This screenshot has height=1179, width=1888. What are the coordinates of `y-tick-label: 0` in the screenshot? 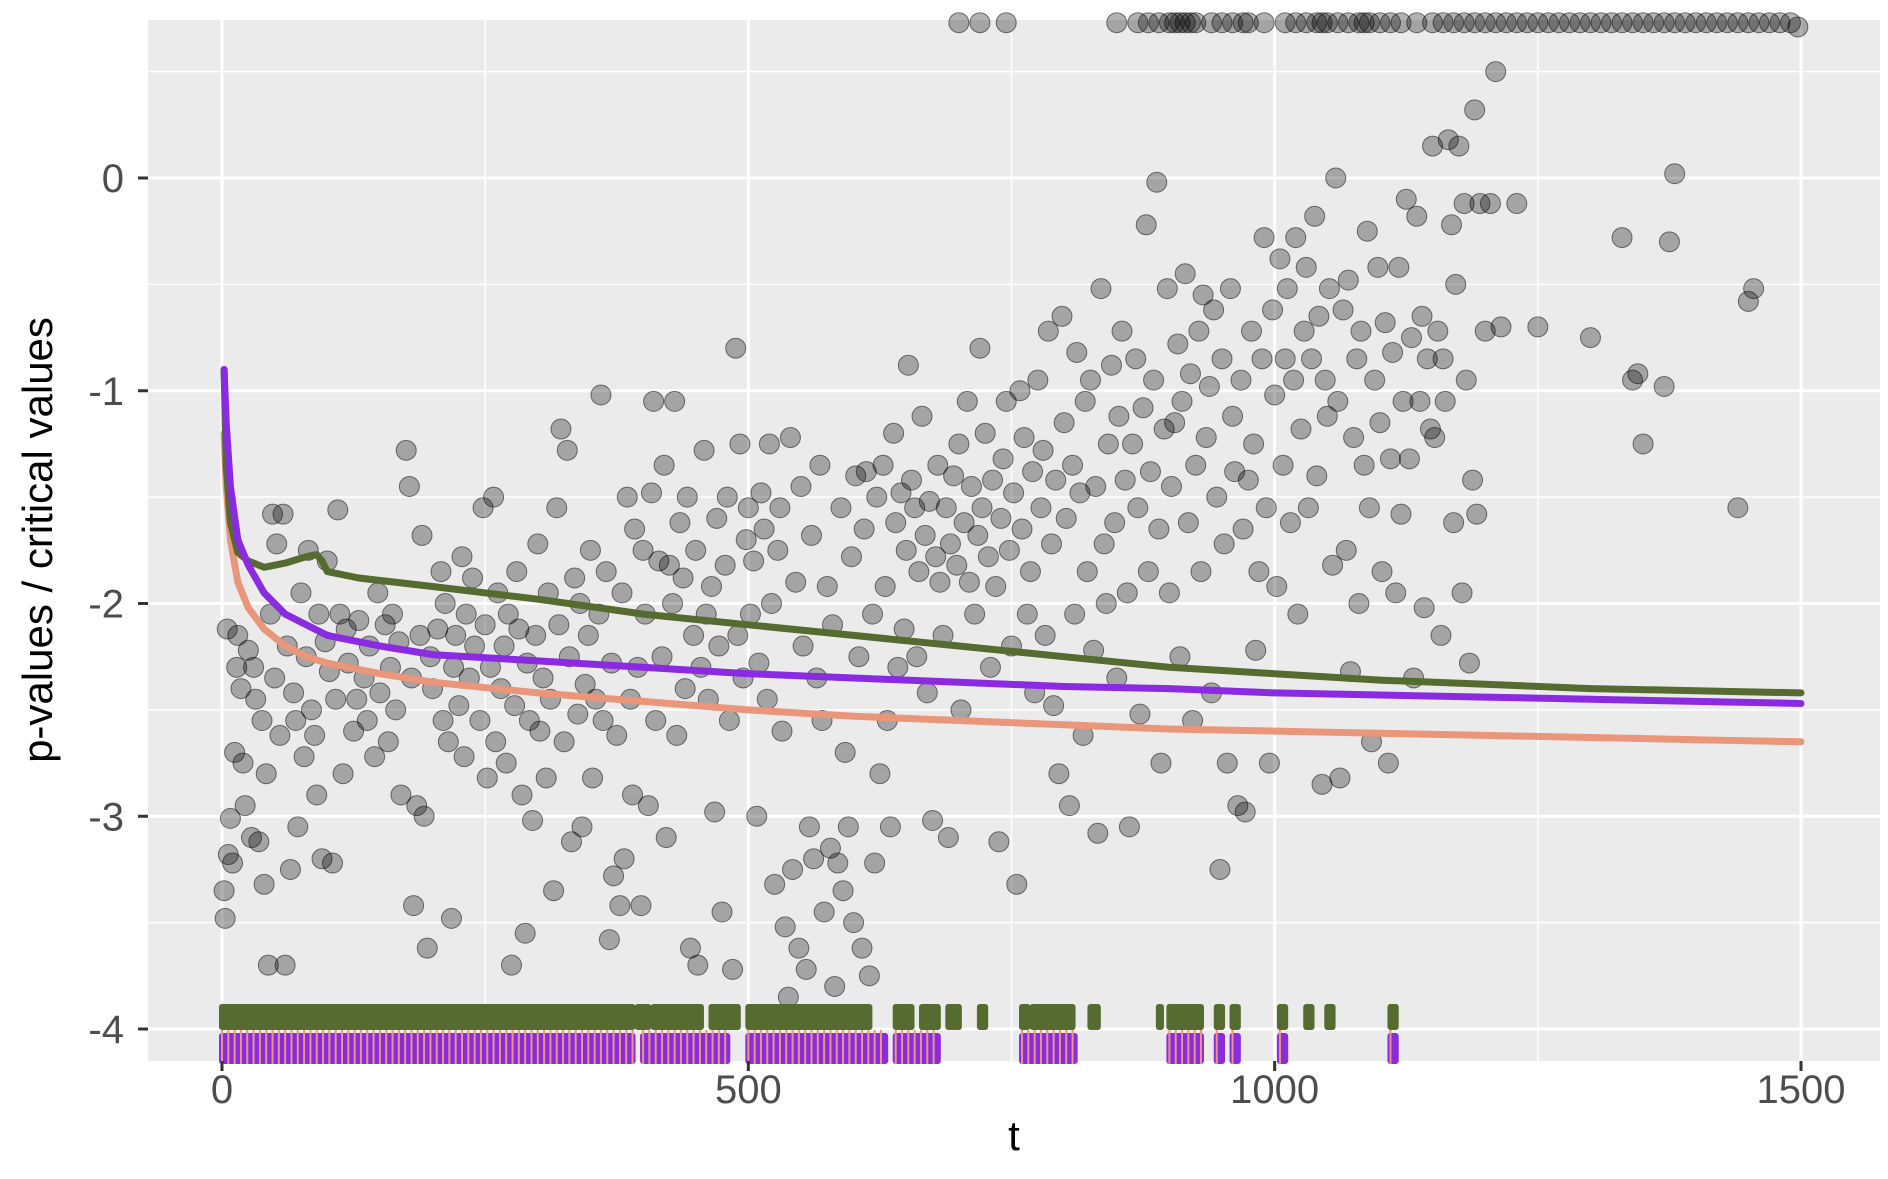 It's located at (113, 179).